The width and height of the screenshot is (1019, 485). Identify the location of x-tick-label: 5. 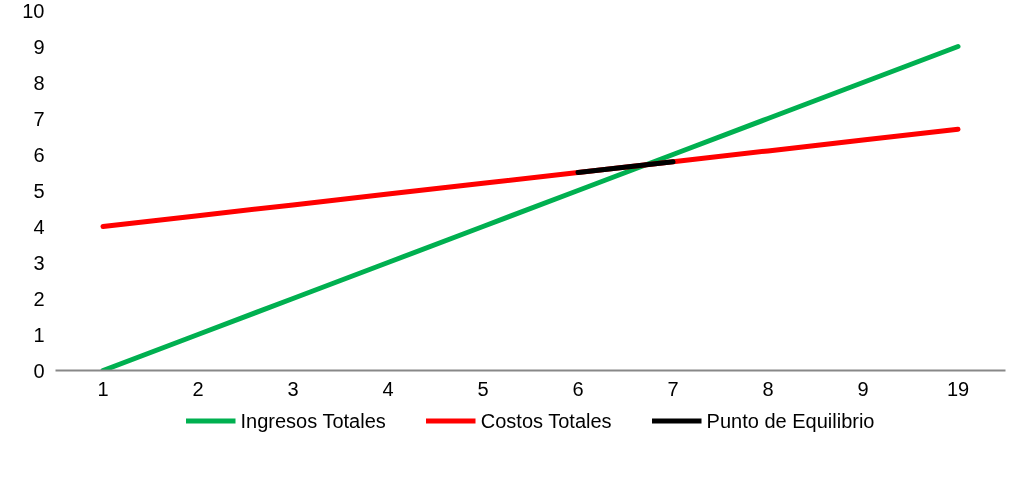
(483, 388).